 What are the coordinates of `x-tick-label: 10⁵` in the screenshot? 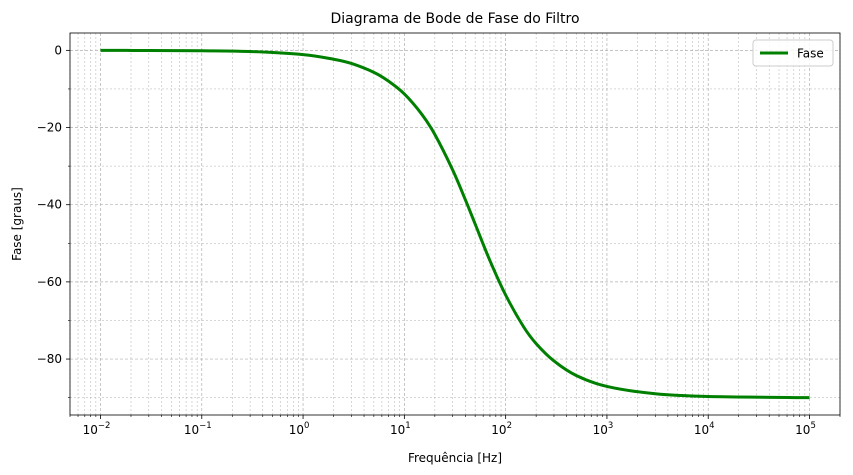 It's located at (805, 429).